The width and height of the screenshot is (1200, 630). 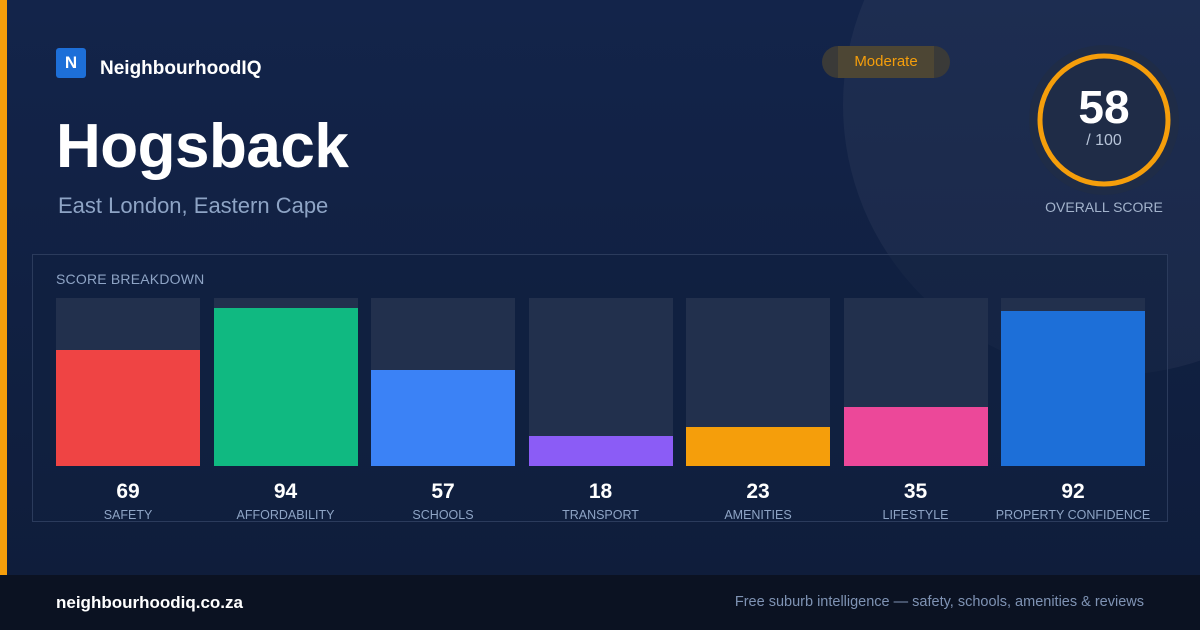 What do you see at coordinates (915, 515) in the screenshot?
I see `bar-label: LIFESTYLE` at bounding box center [915, 515].